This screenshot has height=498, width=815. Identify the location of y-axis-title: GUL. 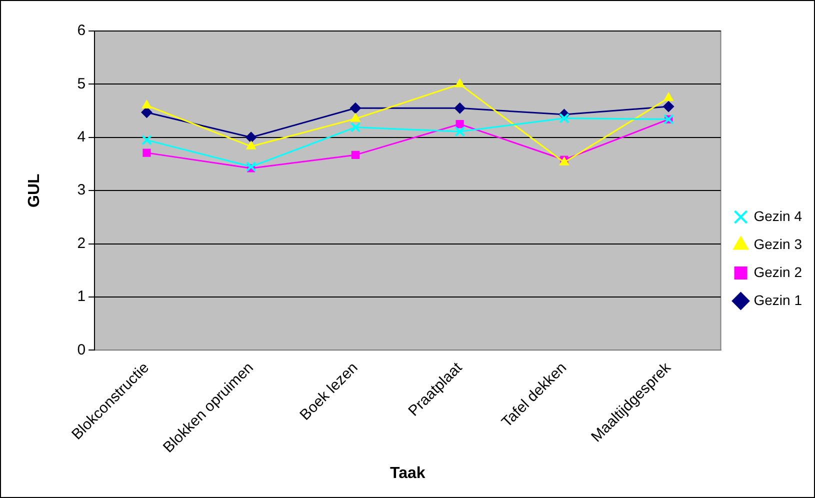
(35, 190).